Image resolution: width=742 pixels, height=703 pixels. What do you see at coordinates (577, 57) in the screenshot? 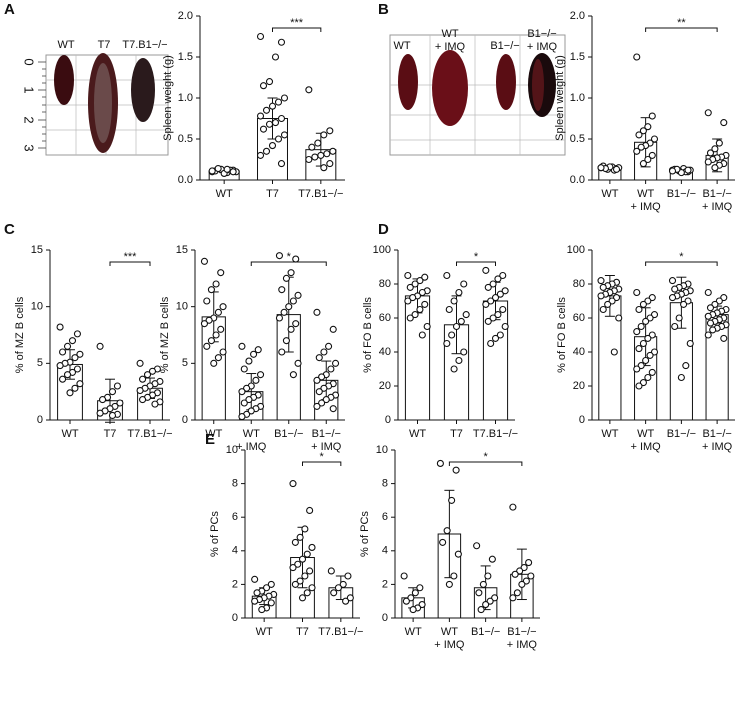
I see `y-tick-label: 1.5` at bounding box center [577, 57].